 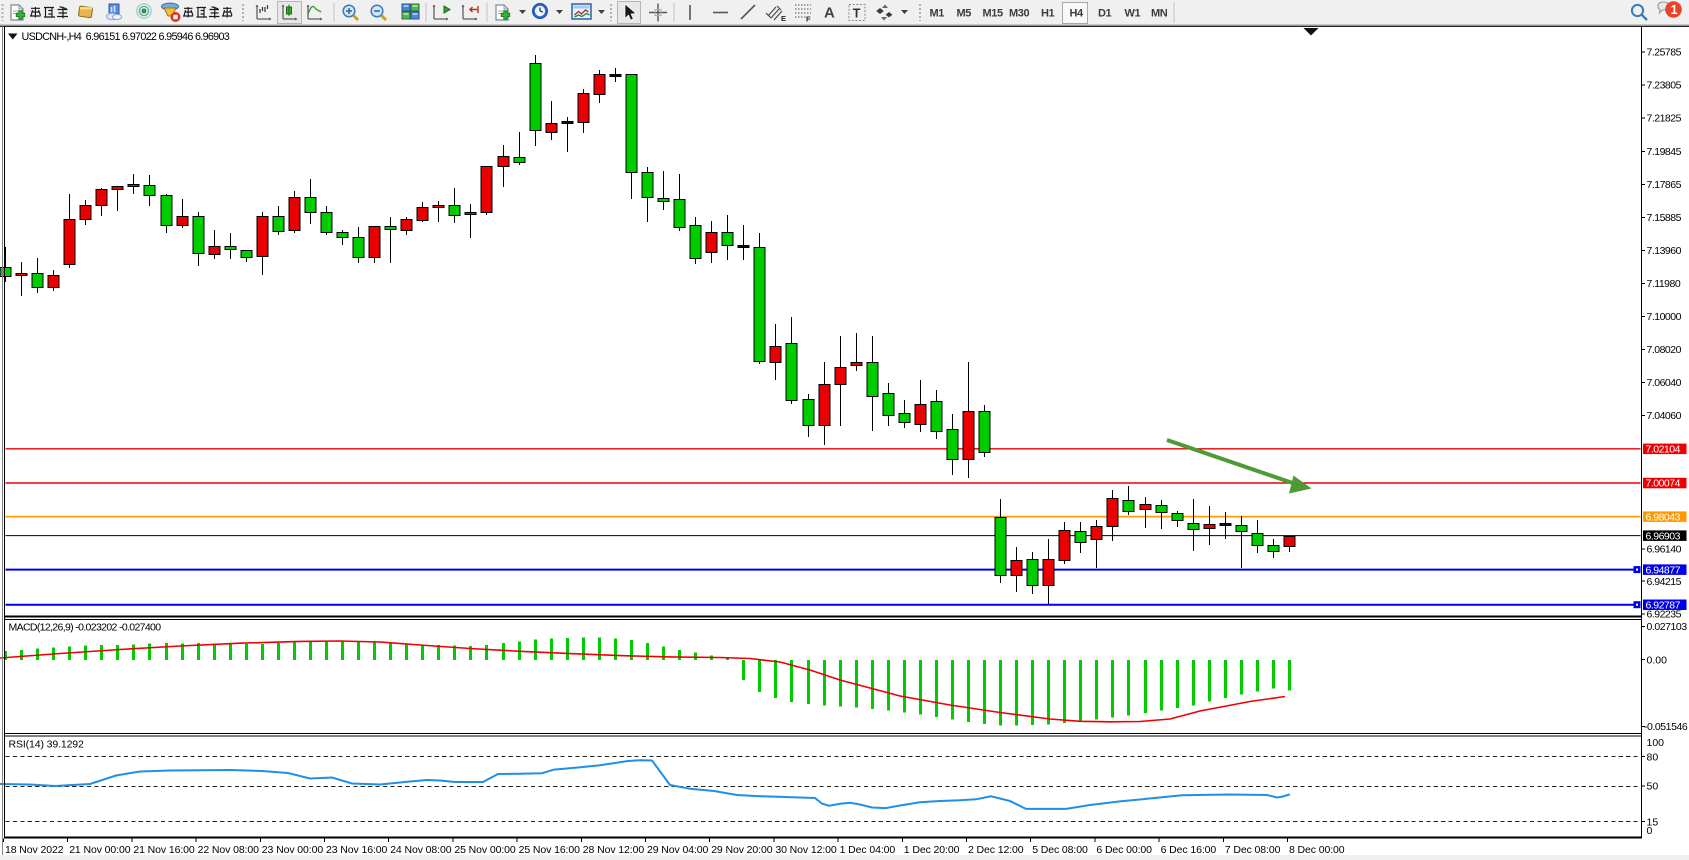 What do you see at coordinates (937, 14) in the screenshot?
I see `svg-text: M1` at bounding box center [937, 14].